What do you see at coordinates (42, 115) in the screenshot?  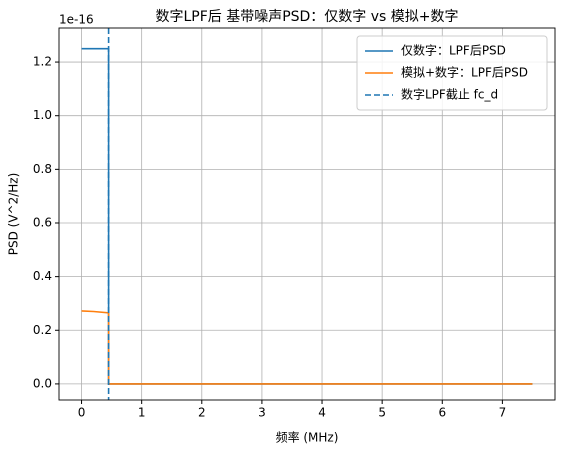 I see `y-tick-label: 1.0` at bounding box center [42, 115].